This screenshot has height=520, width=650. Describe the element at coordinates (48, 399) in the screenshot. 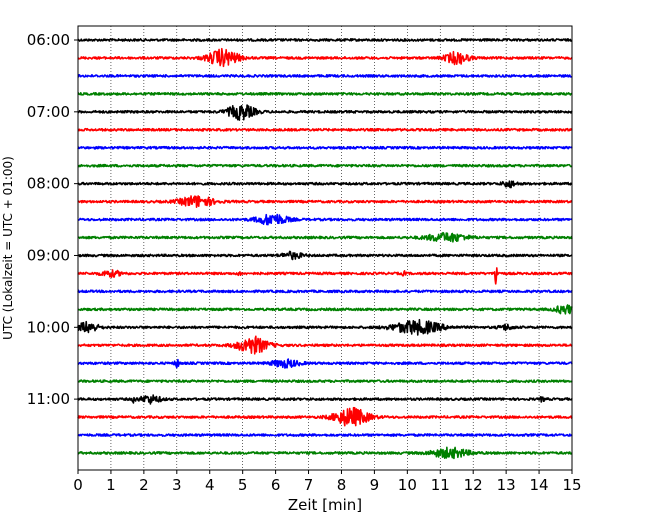

I see `y-tick-label: 11:00` at that location.